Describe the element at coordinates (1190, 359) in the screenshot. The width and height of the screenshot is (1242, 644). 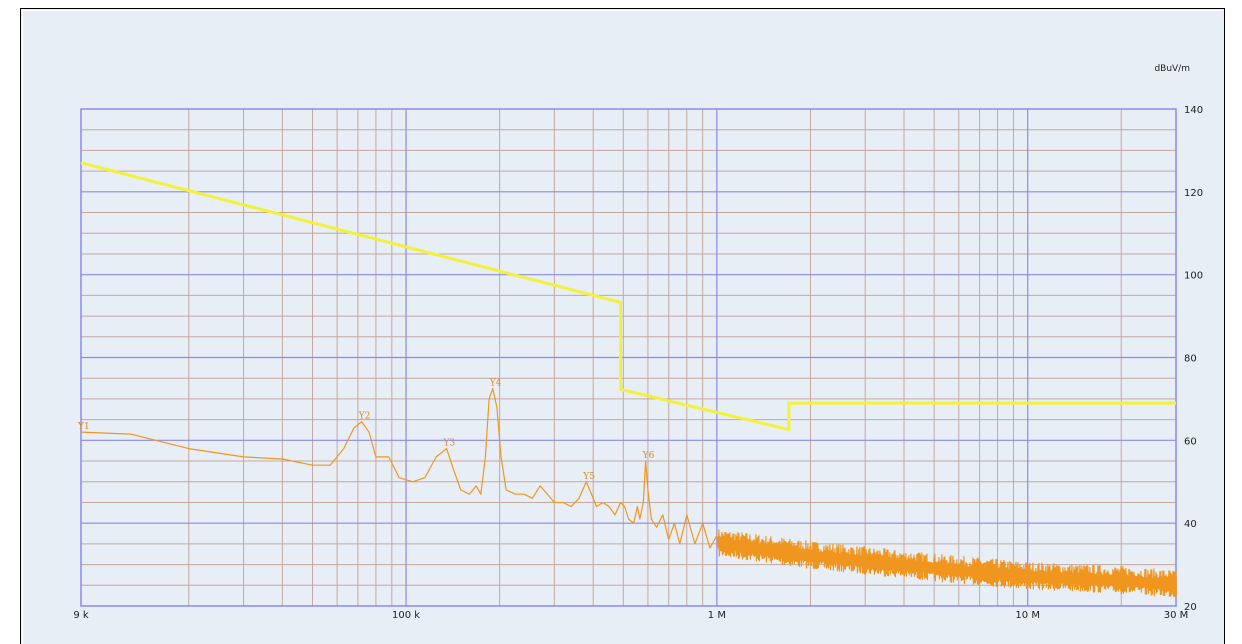
I see `y-tick-label: 80` at that location.